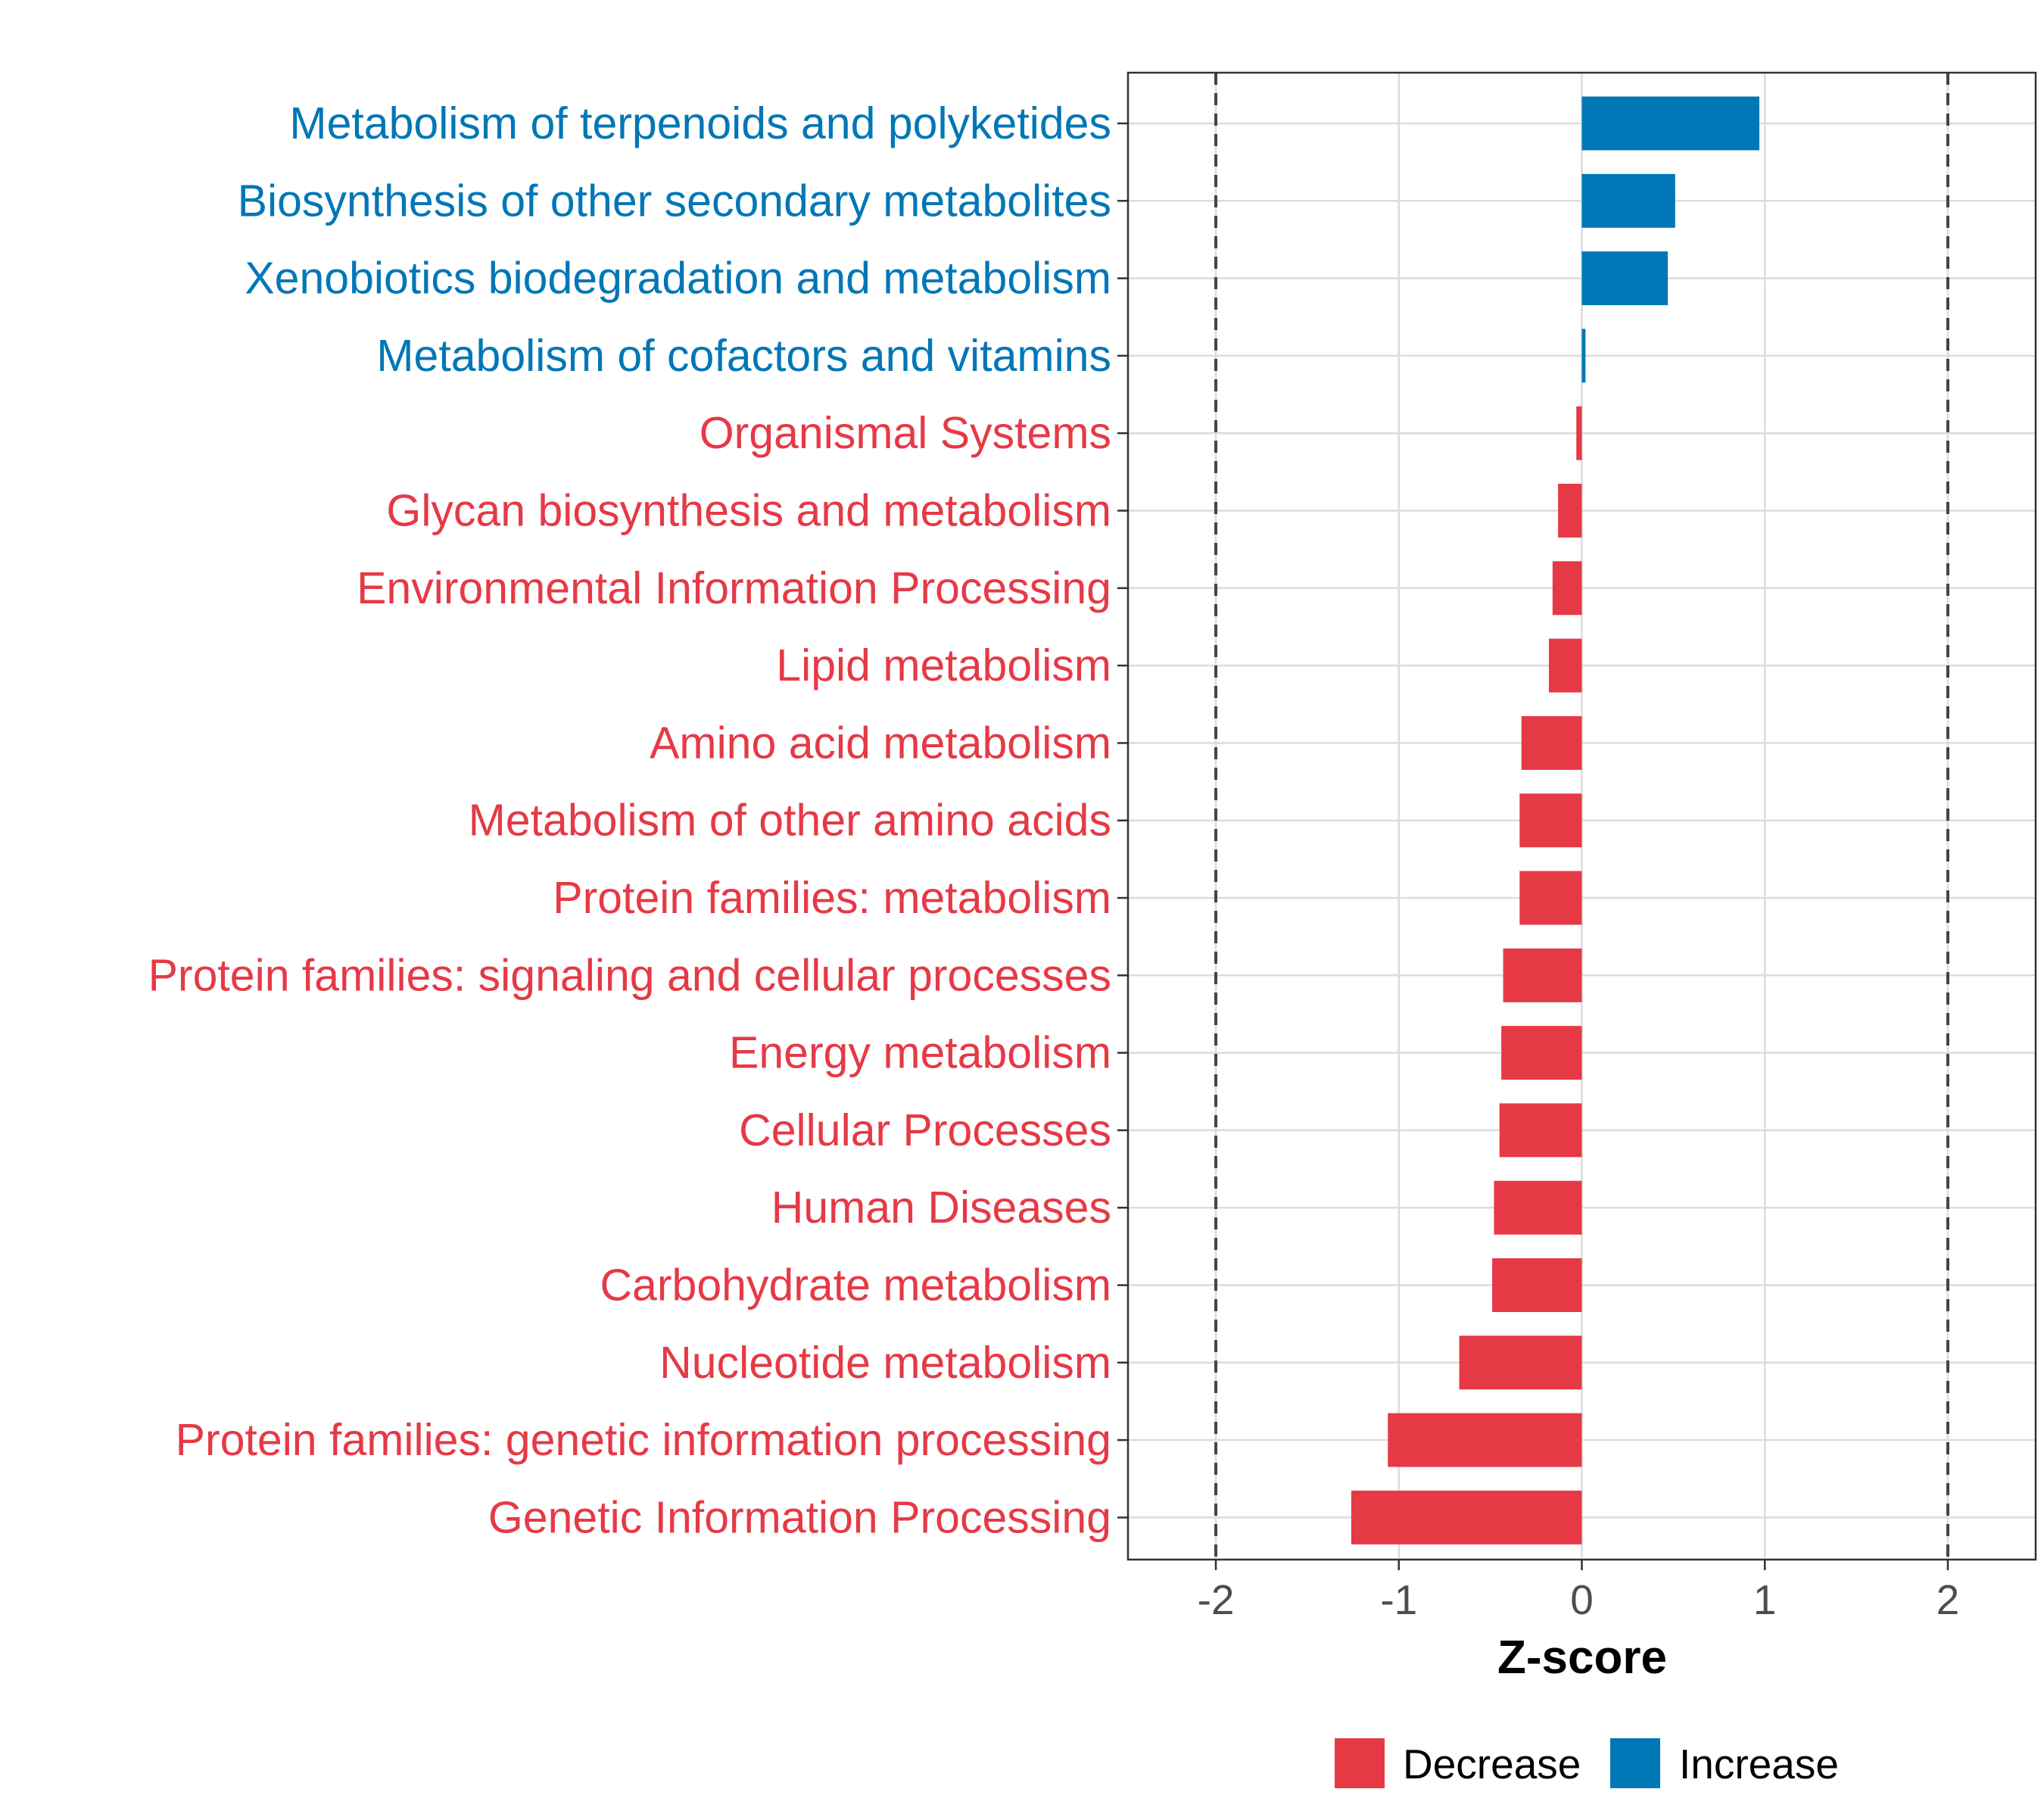 This screenshot has height=1817, width=2044. I want to click on legend-label-decrease: Decrease, so click(1492, 1764).